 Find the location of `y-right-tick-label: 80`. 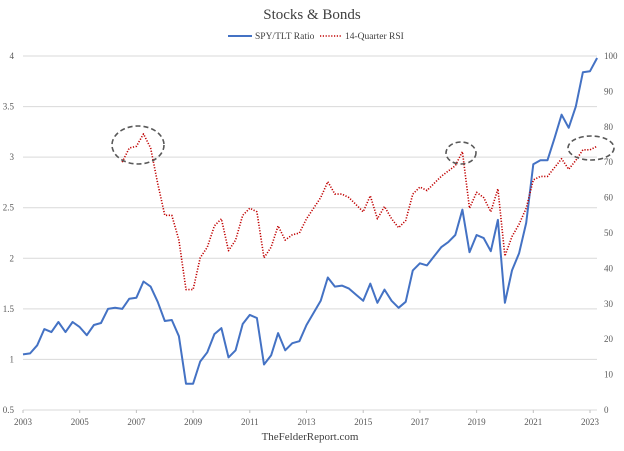

y-right-tick-label: 80 is located at coordinates (609, 127).